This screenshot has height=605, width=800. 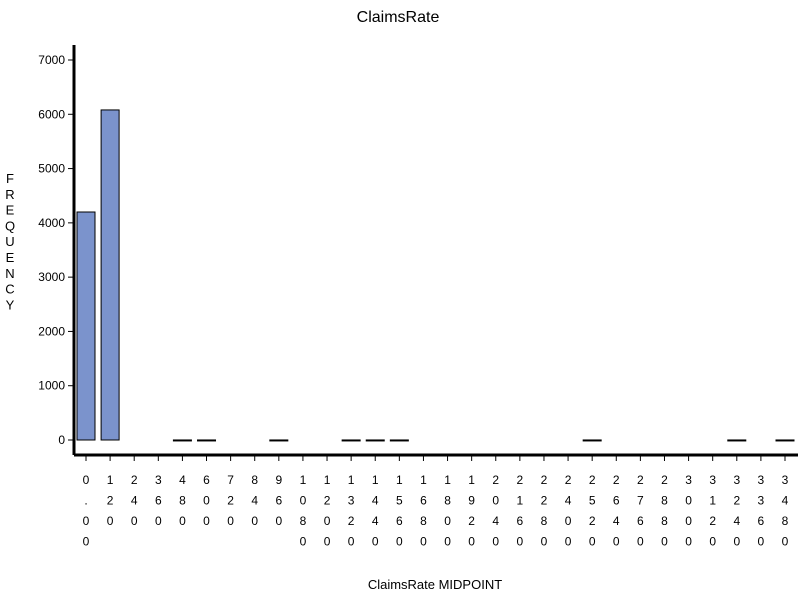 What do you see at coordinates (688, 511) in the screenshot?
I see `x-tick-label: 3 0 0 0` at bounding box center [688, 511].